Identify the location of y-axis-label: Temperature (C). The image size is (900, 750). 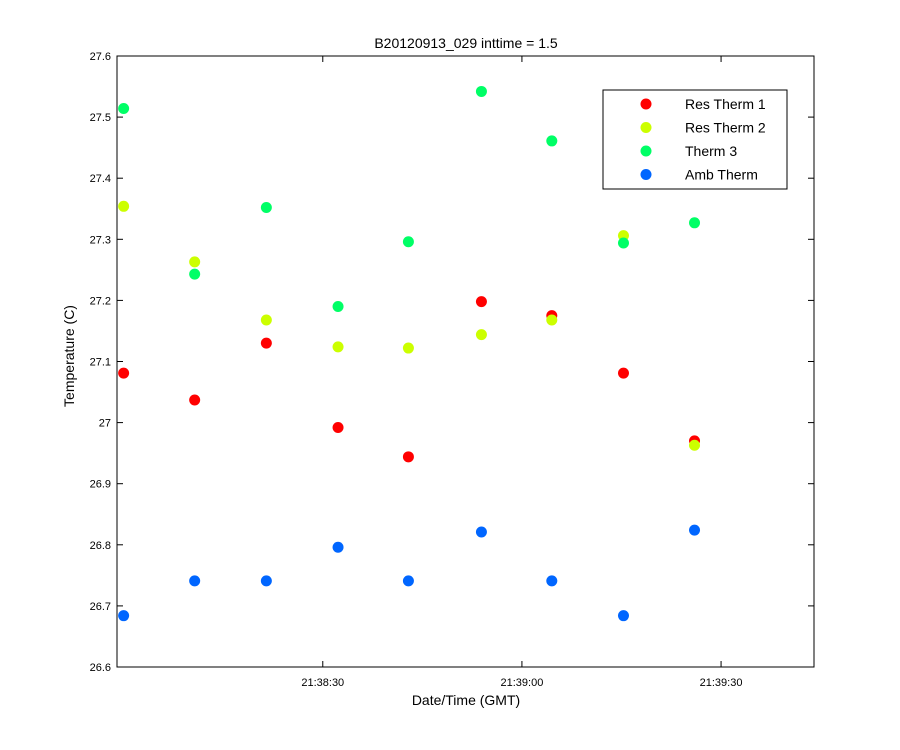
(69, 356).